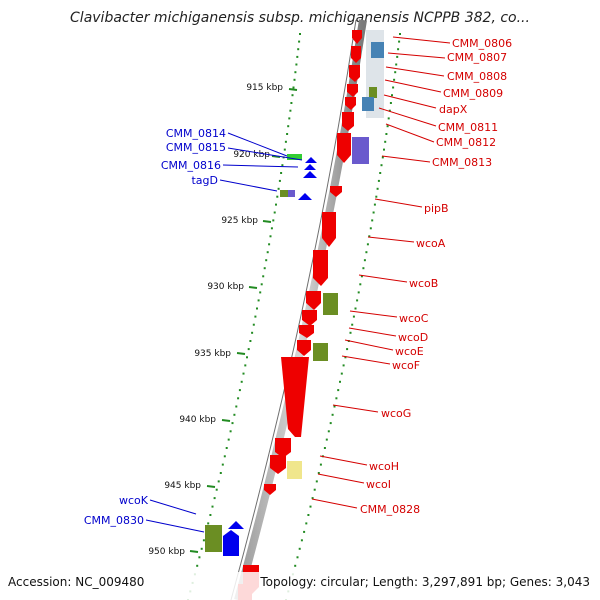 This screenshot has height=600, width=600. I want to click on gene-label-cmm-0808: CMM_0808, so click(477, 76).